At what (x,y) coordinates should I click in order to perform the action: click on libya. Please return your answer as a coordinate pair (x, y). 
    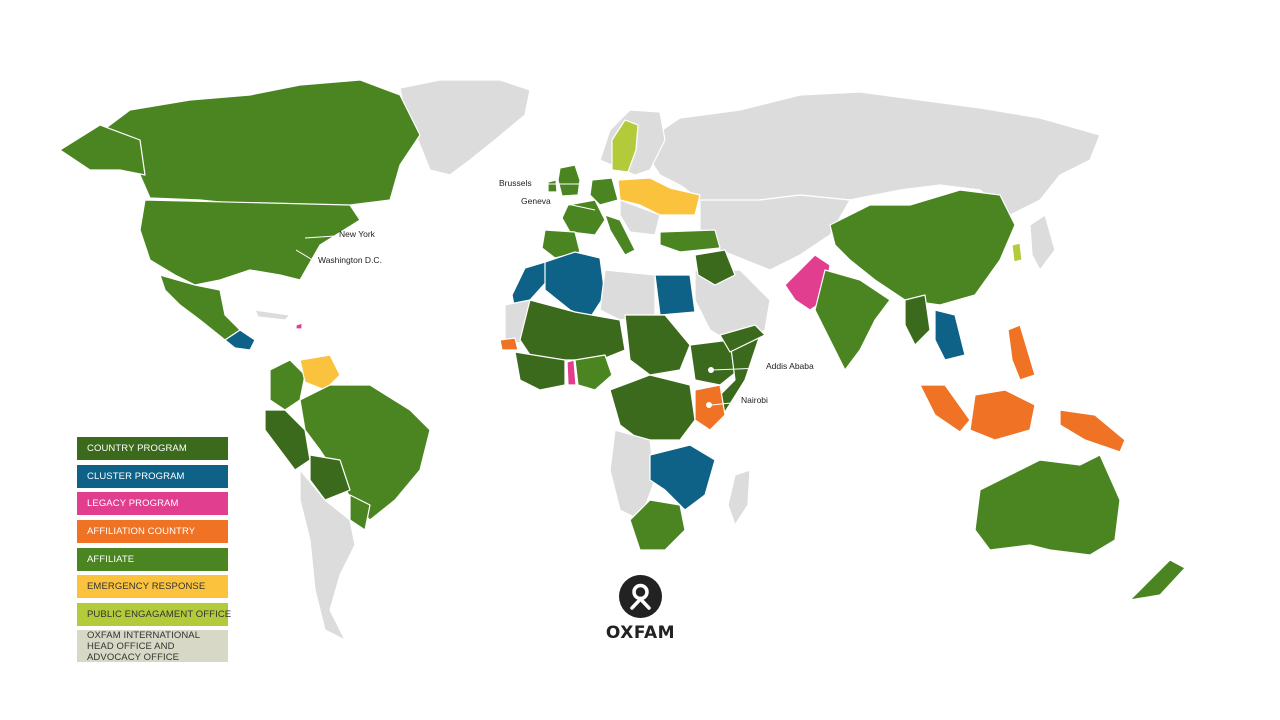
    Looking at the image, I should click on (627, 295).